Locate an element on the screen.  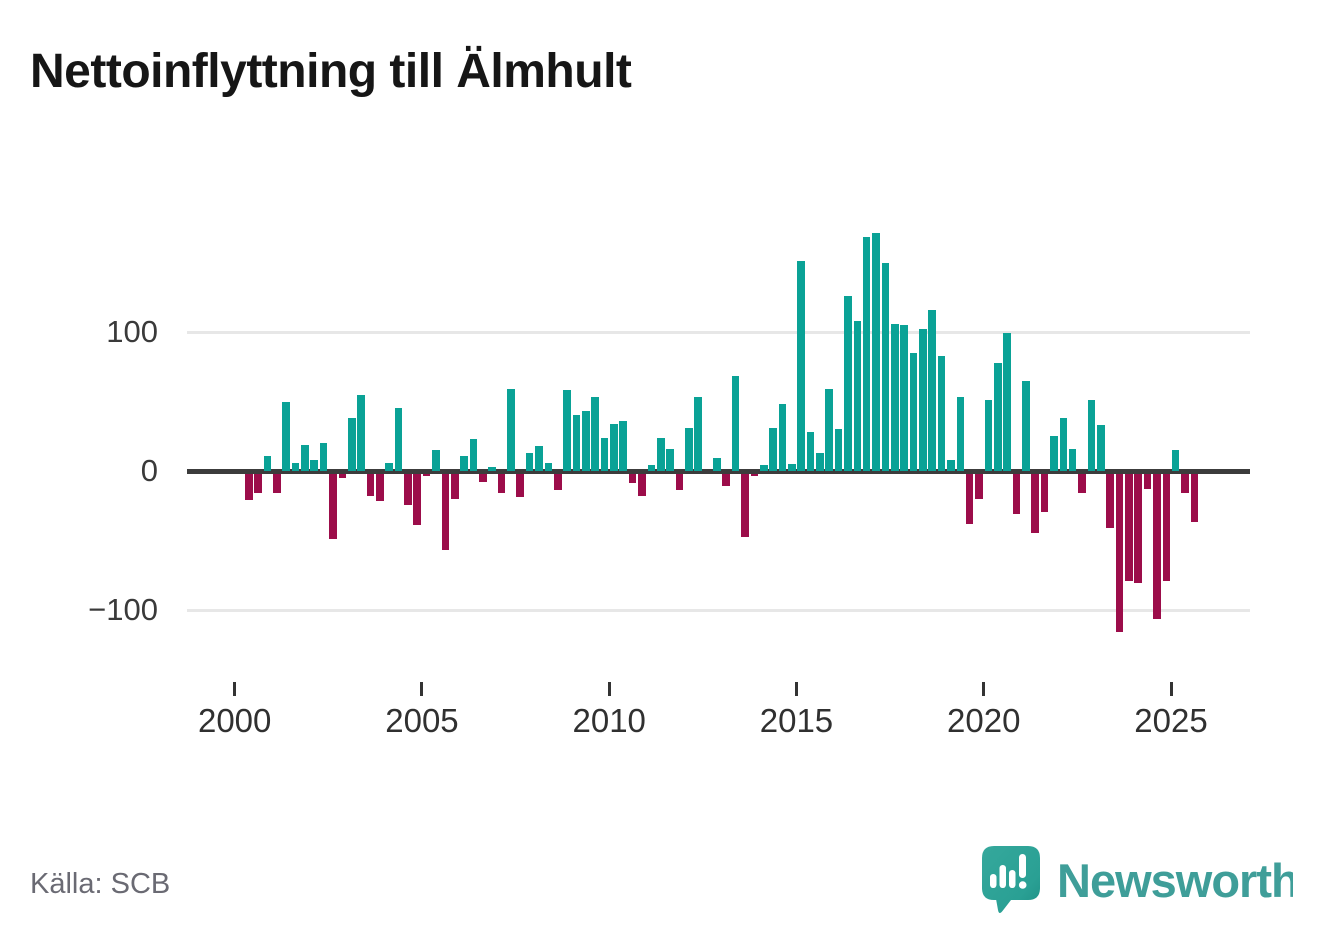
bar-2014Q1 is located at coordinates (763, 468).